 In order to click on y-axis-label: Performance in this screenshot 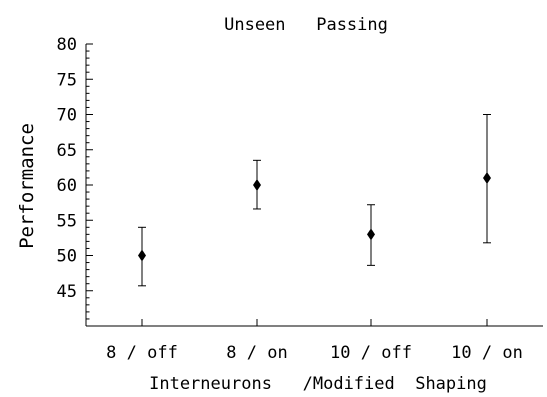, I will do `click(27, 186)`.